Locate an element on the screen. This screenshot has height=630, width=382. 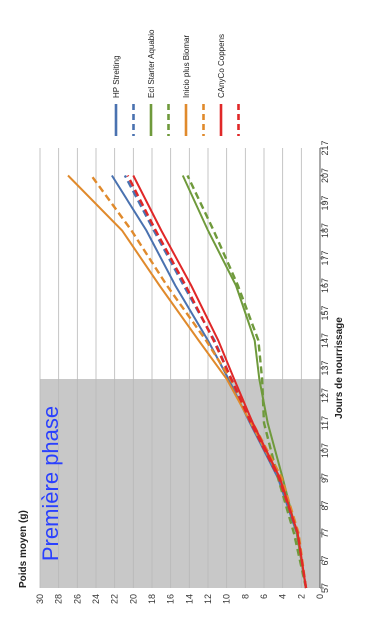
x-tick-label: 127 is located at coordinates (325, 395).